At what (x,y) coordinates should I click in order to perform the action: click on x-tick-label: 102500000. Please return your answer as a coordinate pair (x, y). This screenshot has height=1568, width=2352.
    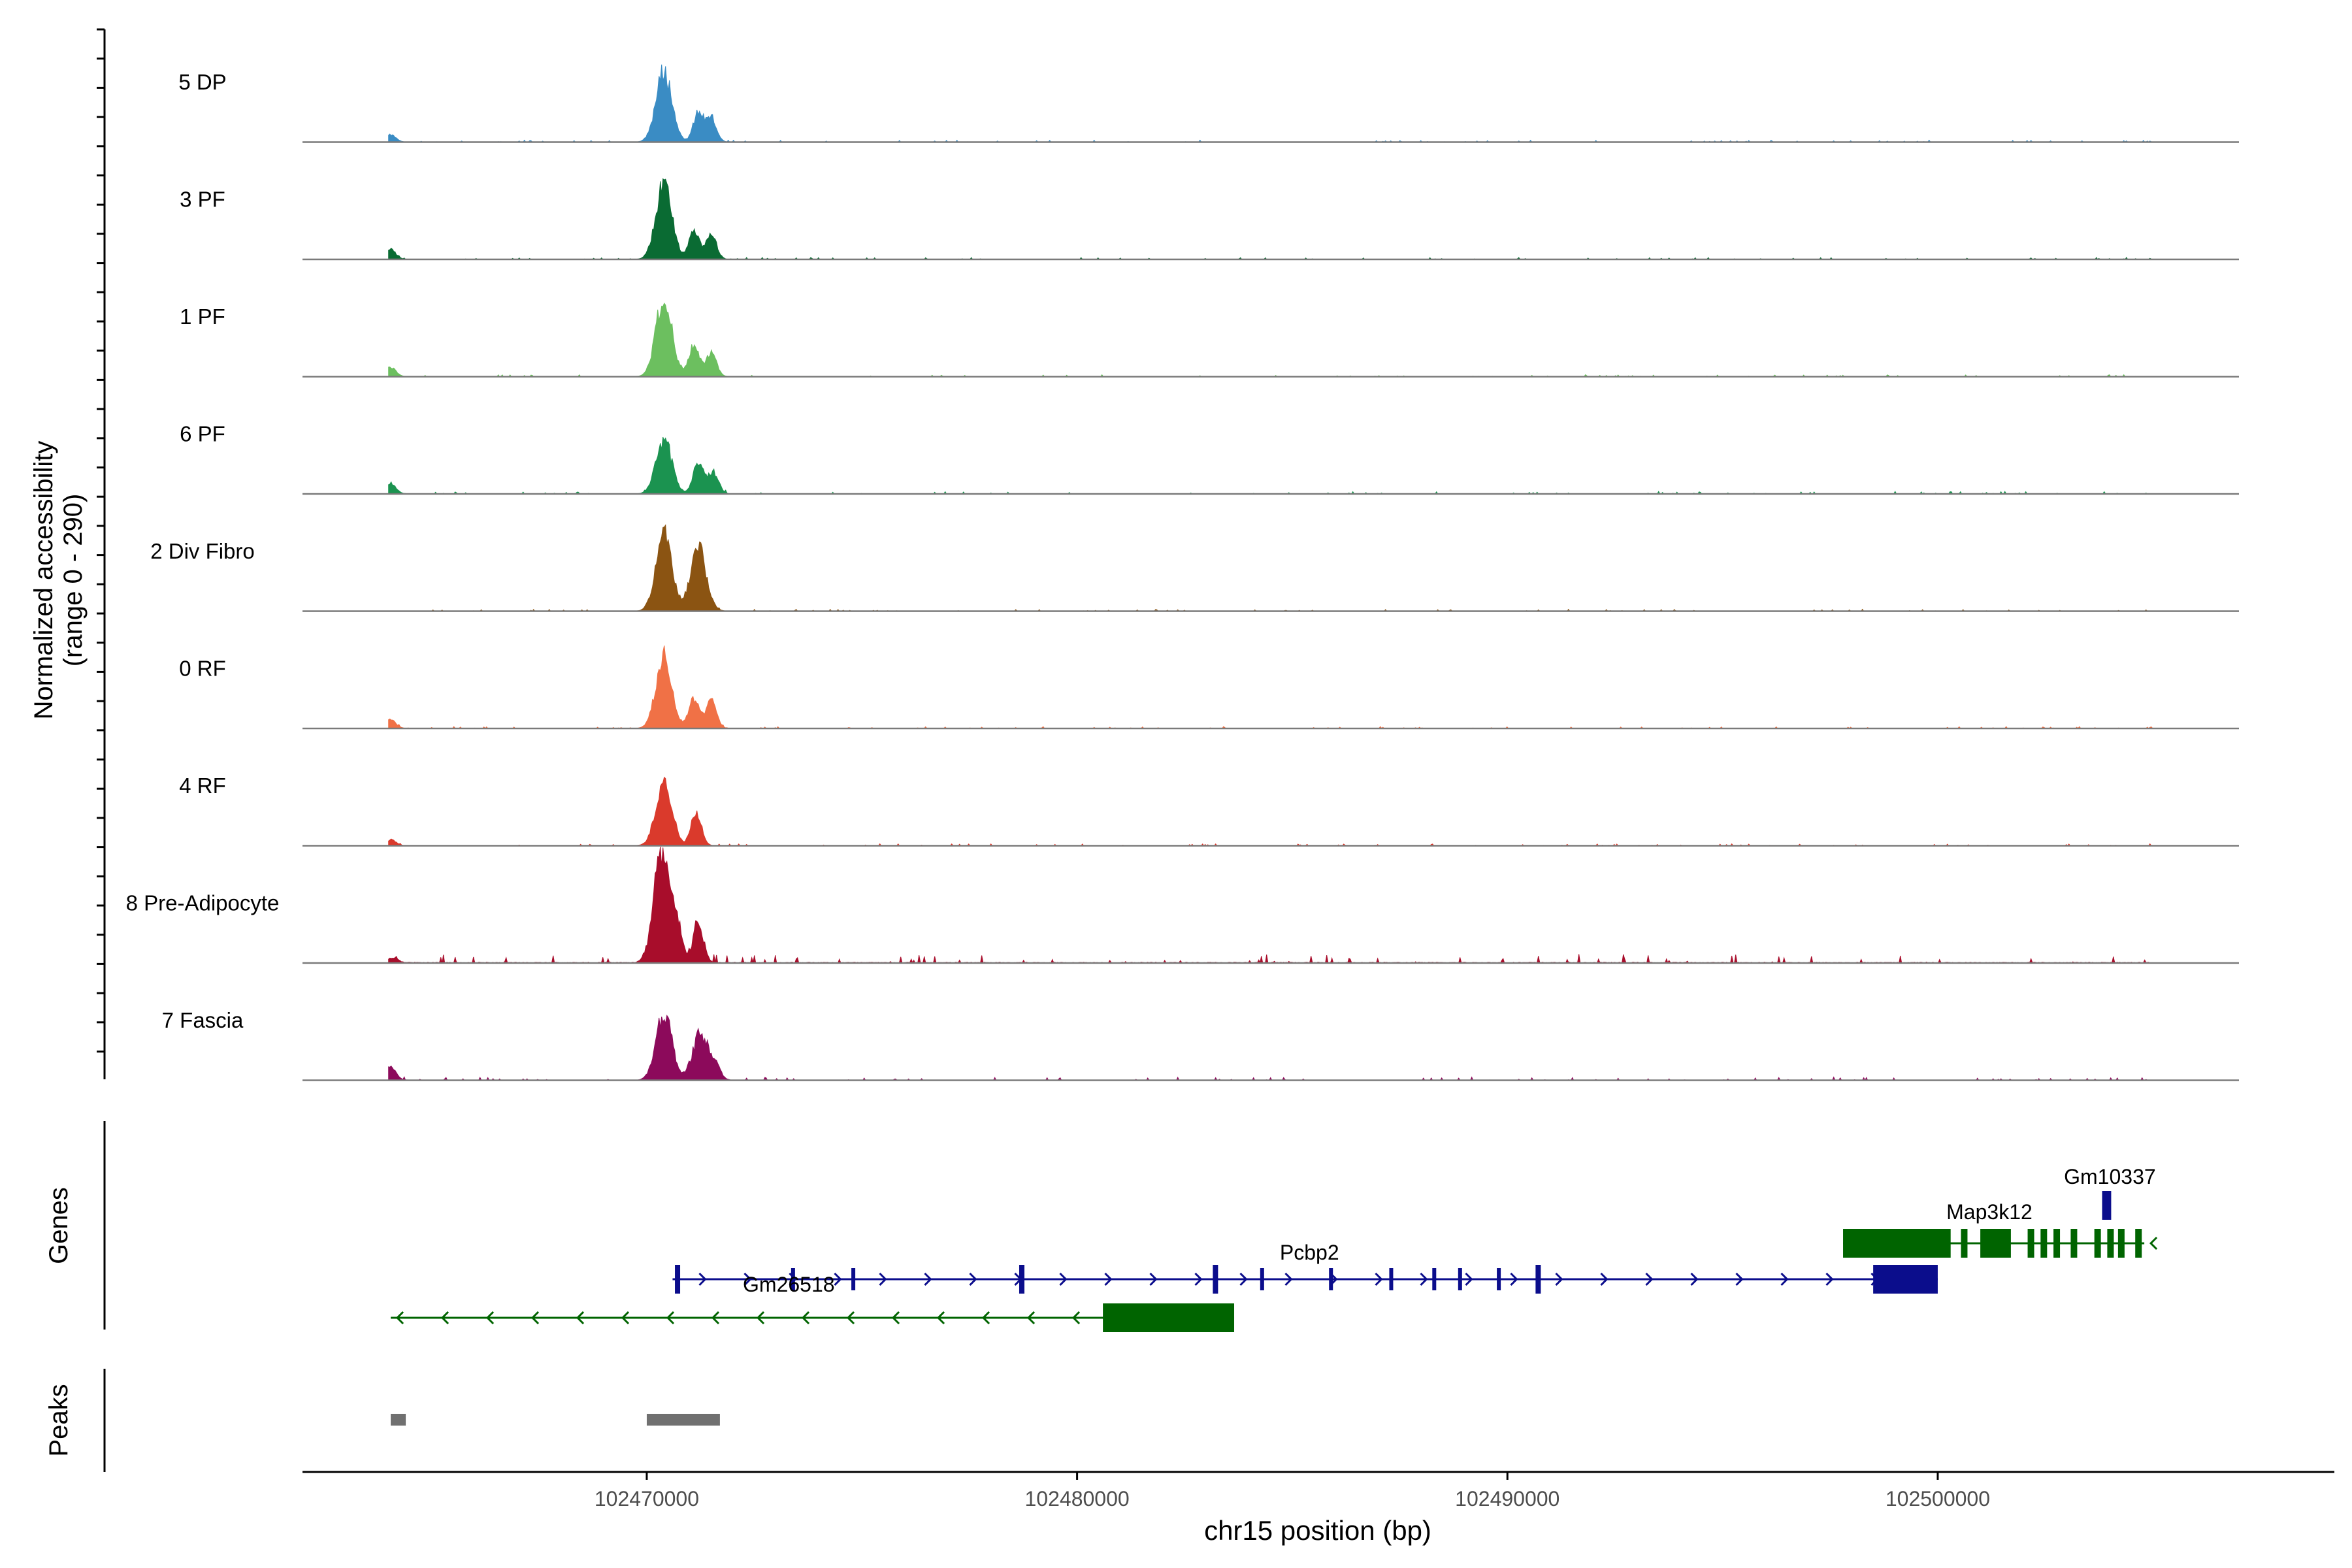
    Looking at the image, I should click on (1938, 1499).